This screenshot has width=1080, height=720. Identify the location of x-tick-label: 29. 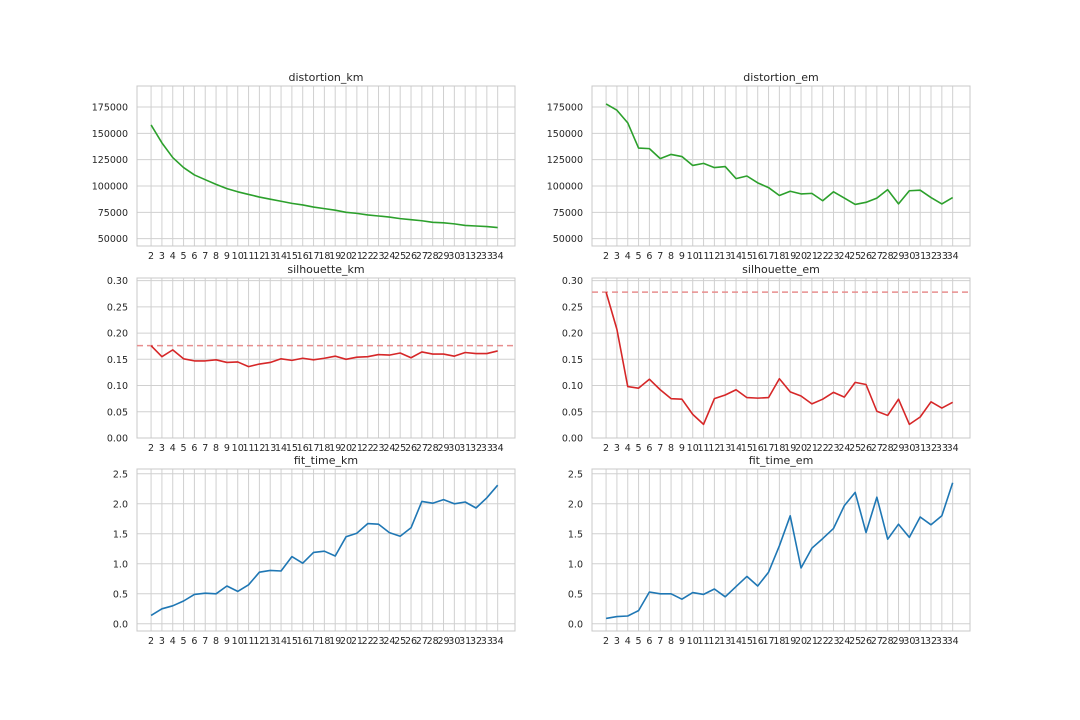
(443, 641).